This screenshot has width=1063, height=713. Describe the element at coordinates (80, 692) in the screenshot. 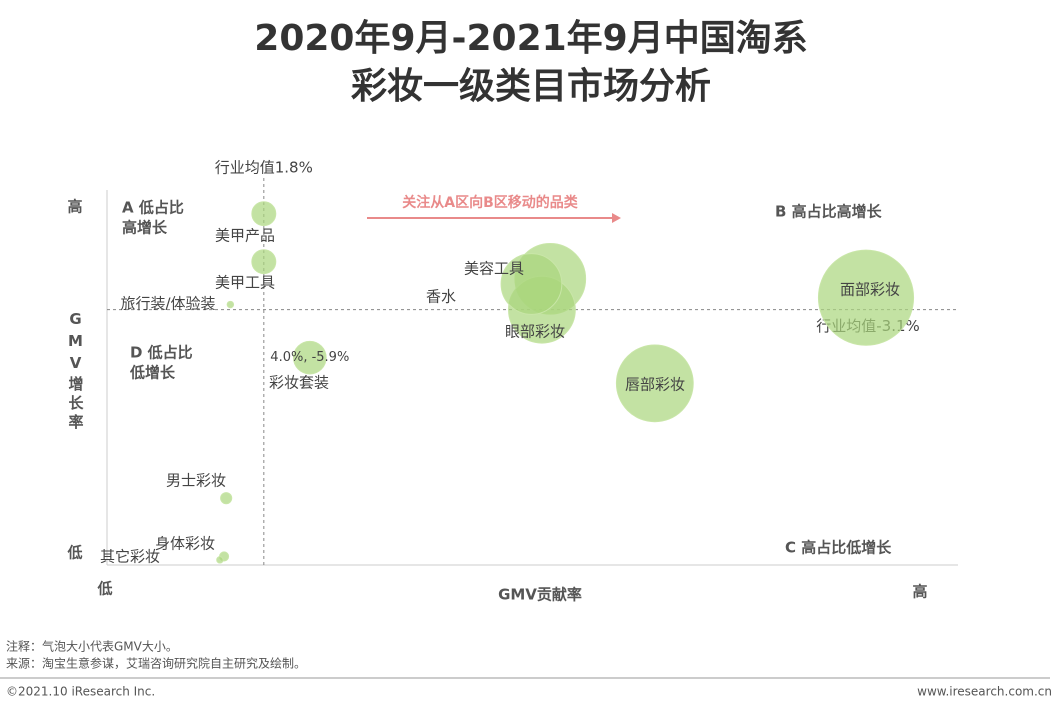

I see `footer: ©2021.10 iResearch Inc.` at that location.